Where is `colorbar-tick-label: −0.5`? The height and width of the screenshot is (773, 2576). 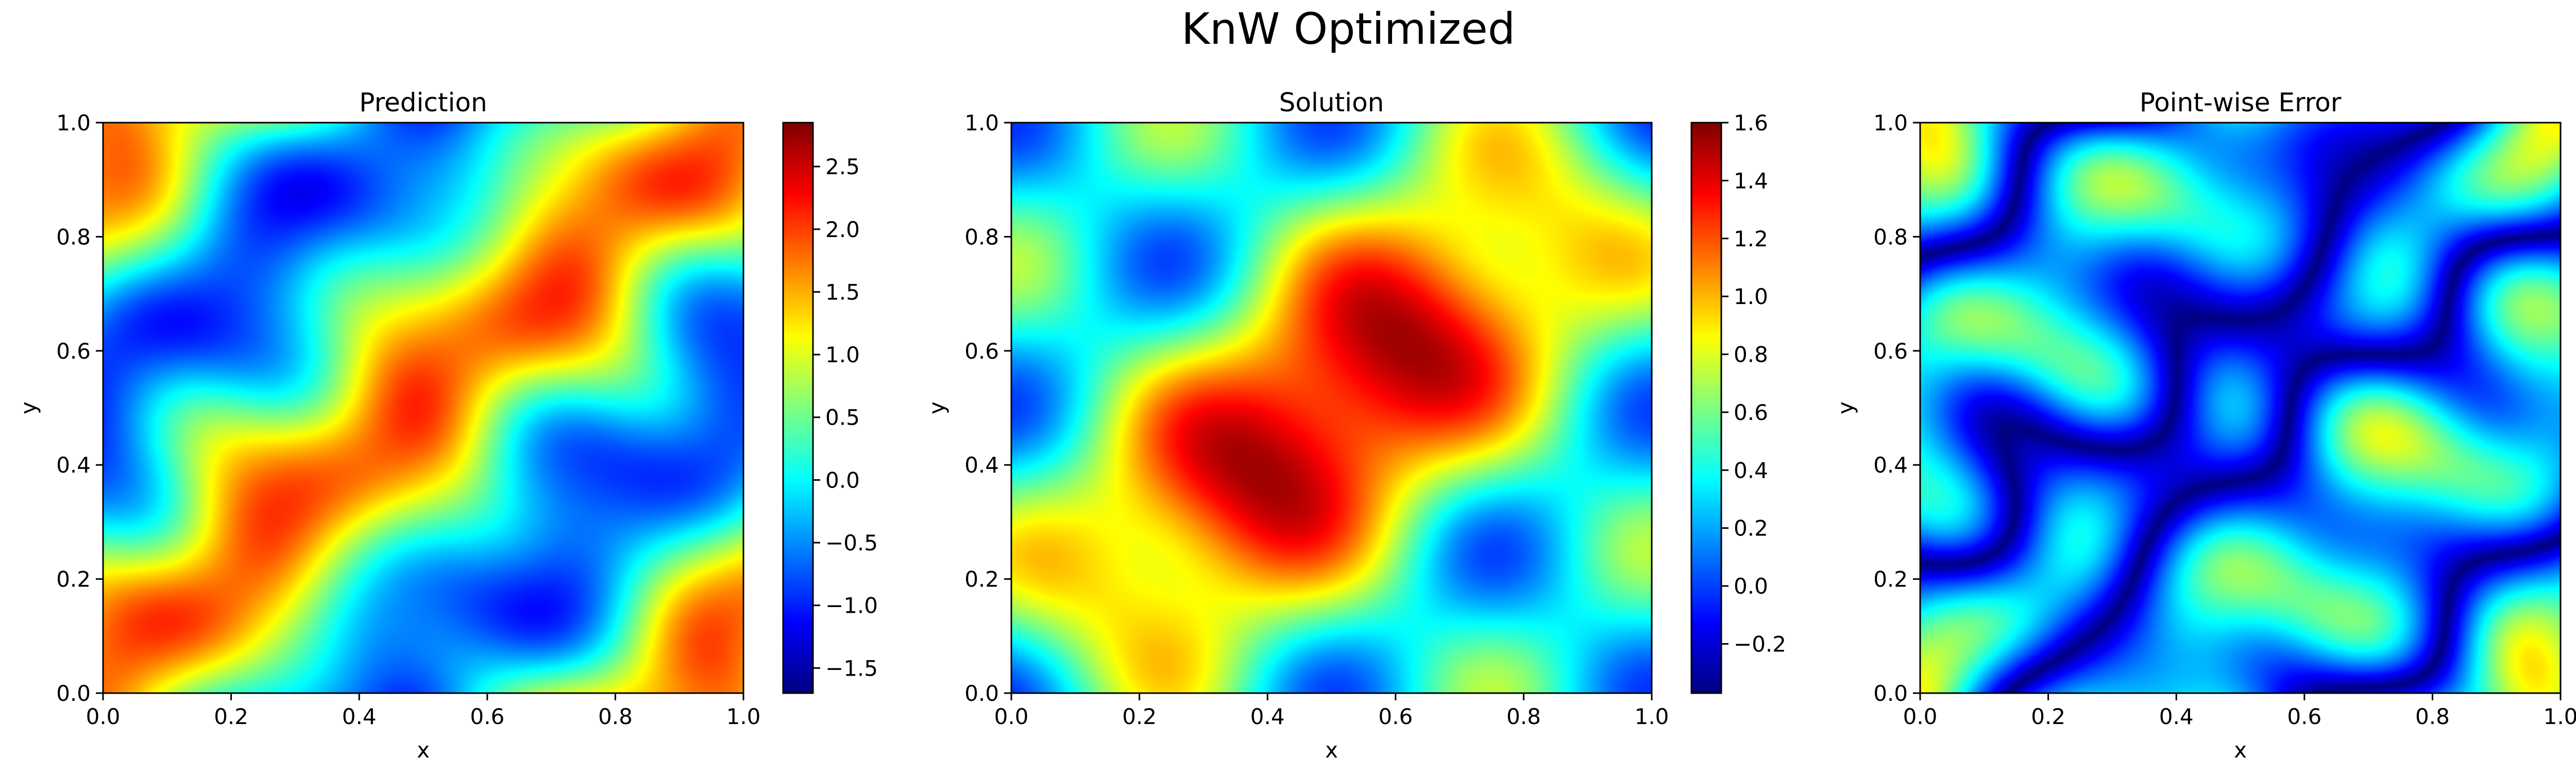 colorbar-tick-label: −0.5 is located at coordinates (851, 543).